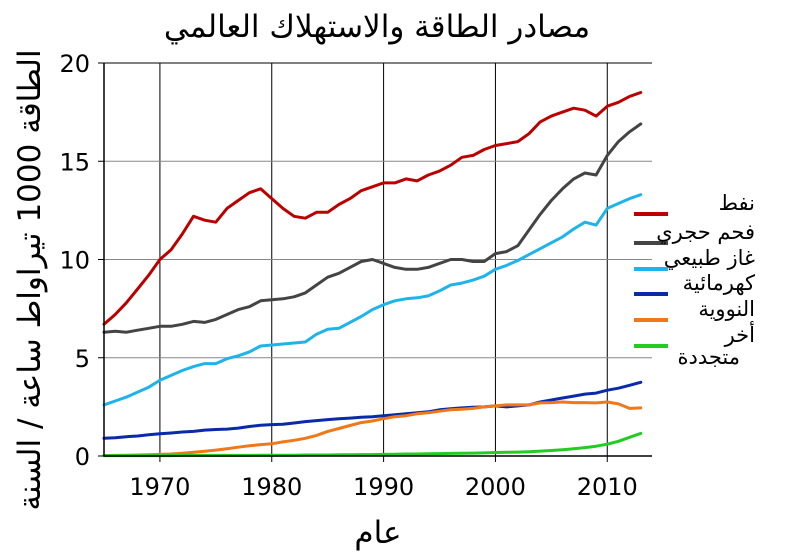  What do you see at coordinates (705, 232) in the screenshot?
I see `legend-label-1: فحم حجري` at bounding box center [705, 232].